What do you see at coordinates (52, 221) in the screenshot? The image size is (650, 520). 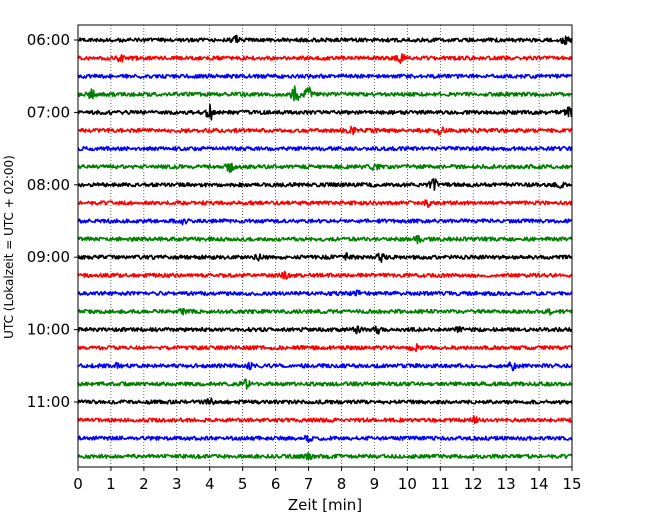 I see `y-axis: 06:00 07:00 08:00 09:00 10:00 11:00` at bounding box center [52, 221].